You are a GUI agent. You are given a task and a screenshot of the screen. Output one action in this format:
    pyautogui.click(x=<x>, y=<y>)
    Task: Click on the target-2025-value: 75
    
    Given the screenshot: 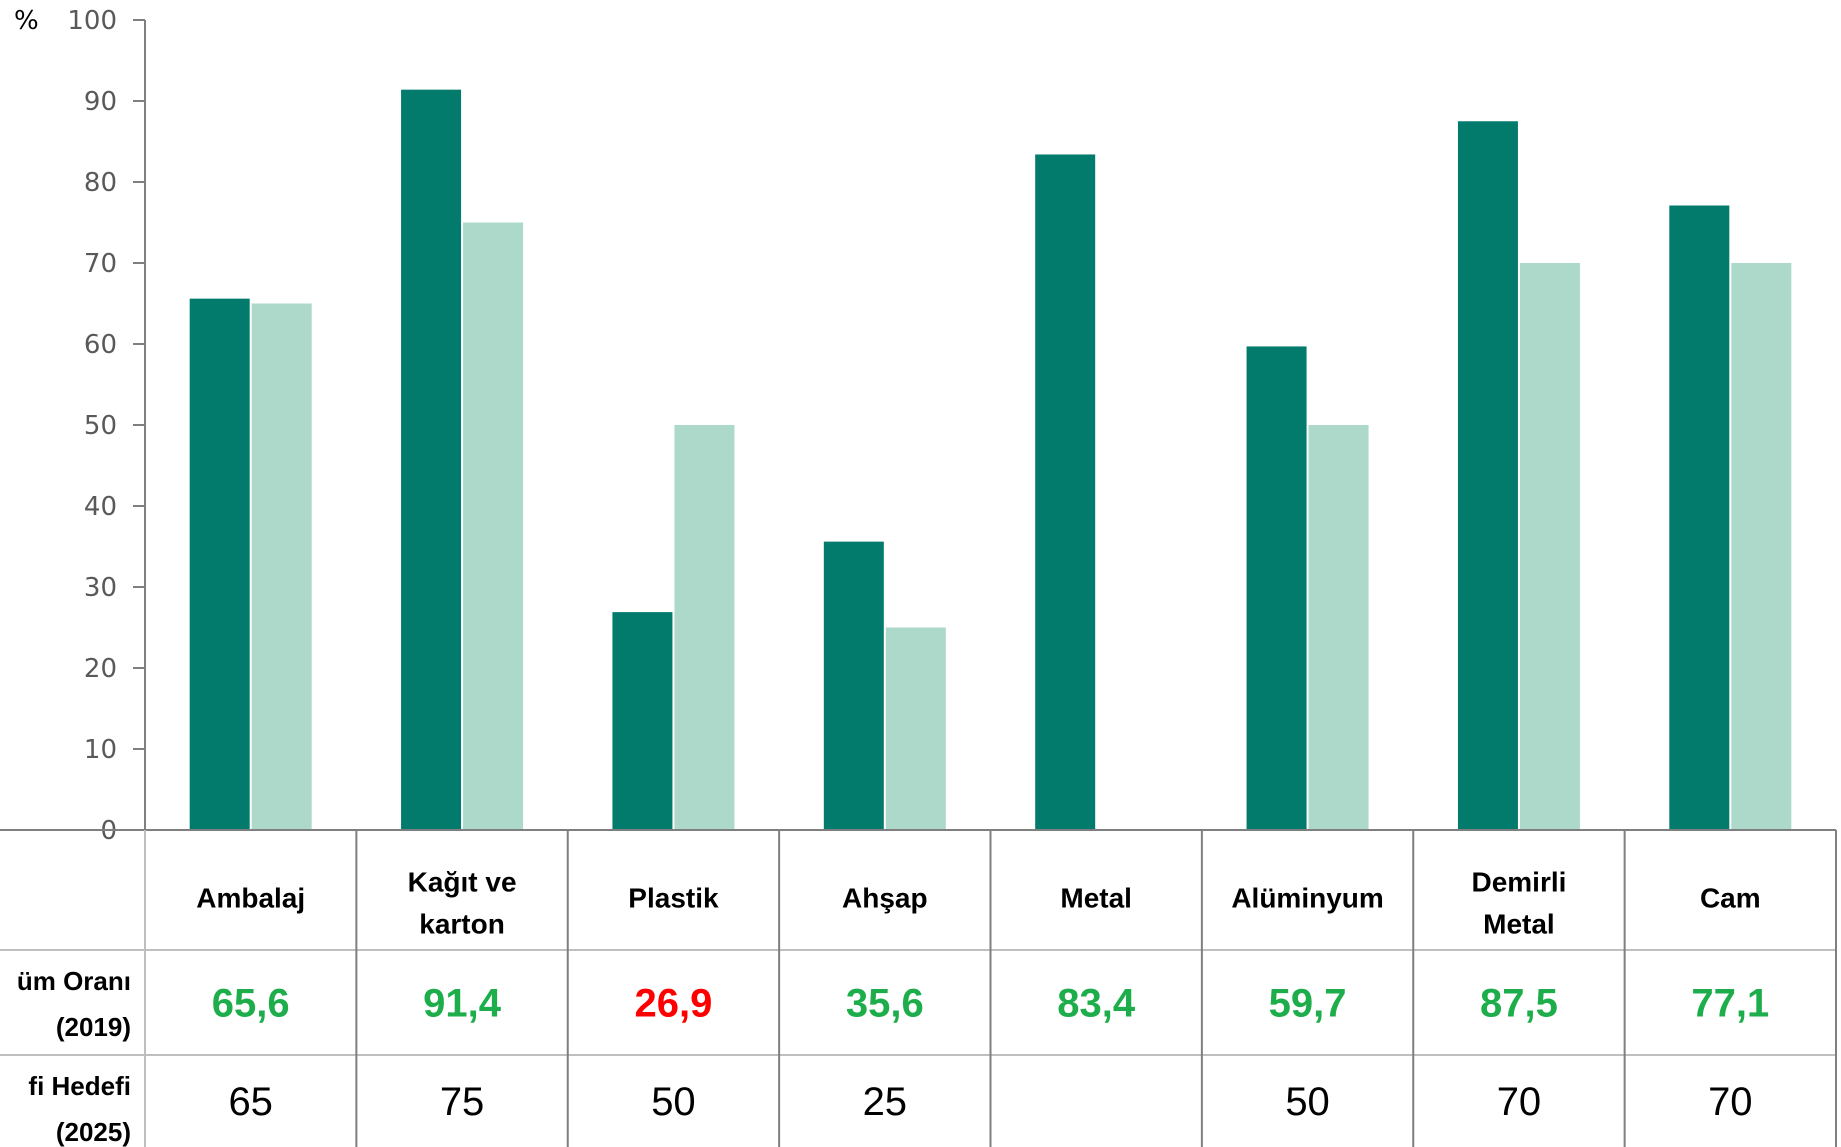 What is the action you would take?
    pyautogui.click(x=462, y=1102)
    